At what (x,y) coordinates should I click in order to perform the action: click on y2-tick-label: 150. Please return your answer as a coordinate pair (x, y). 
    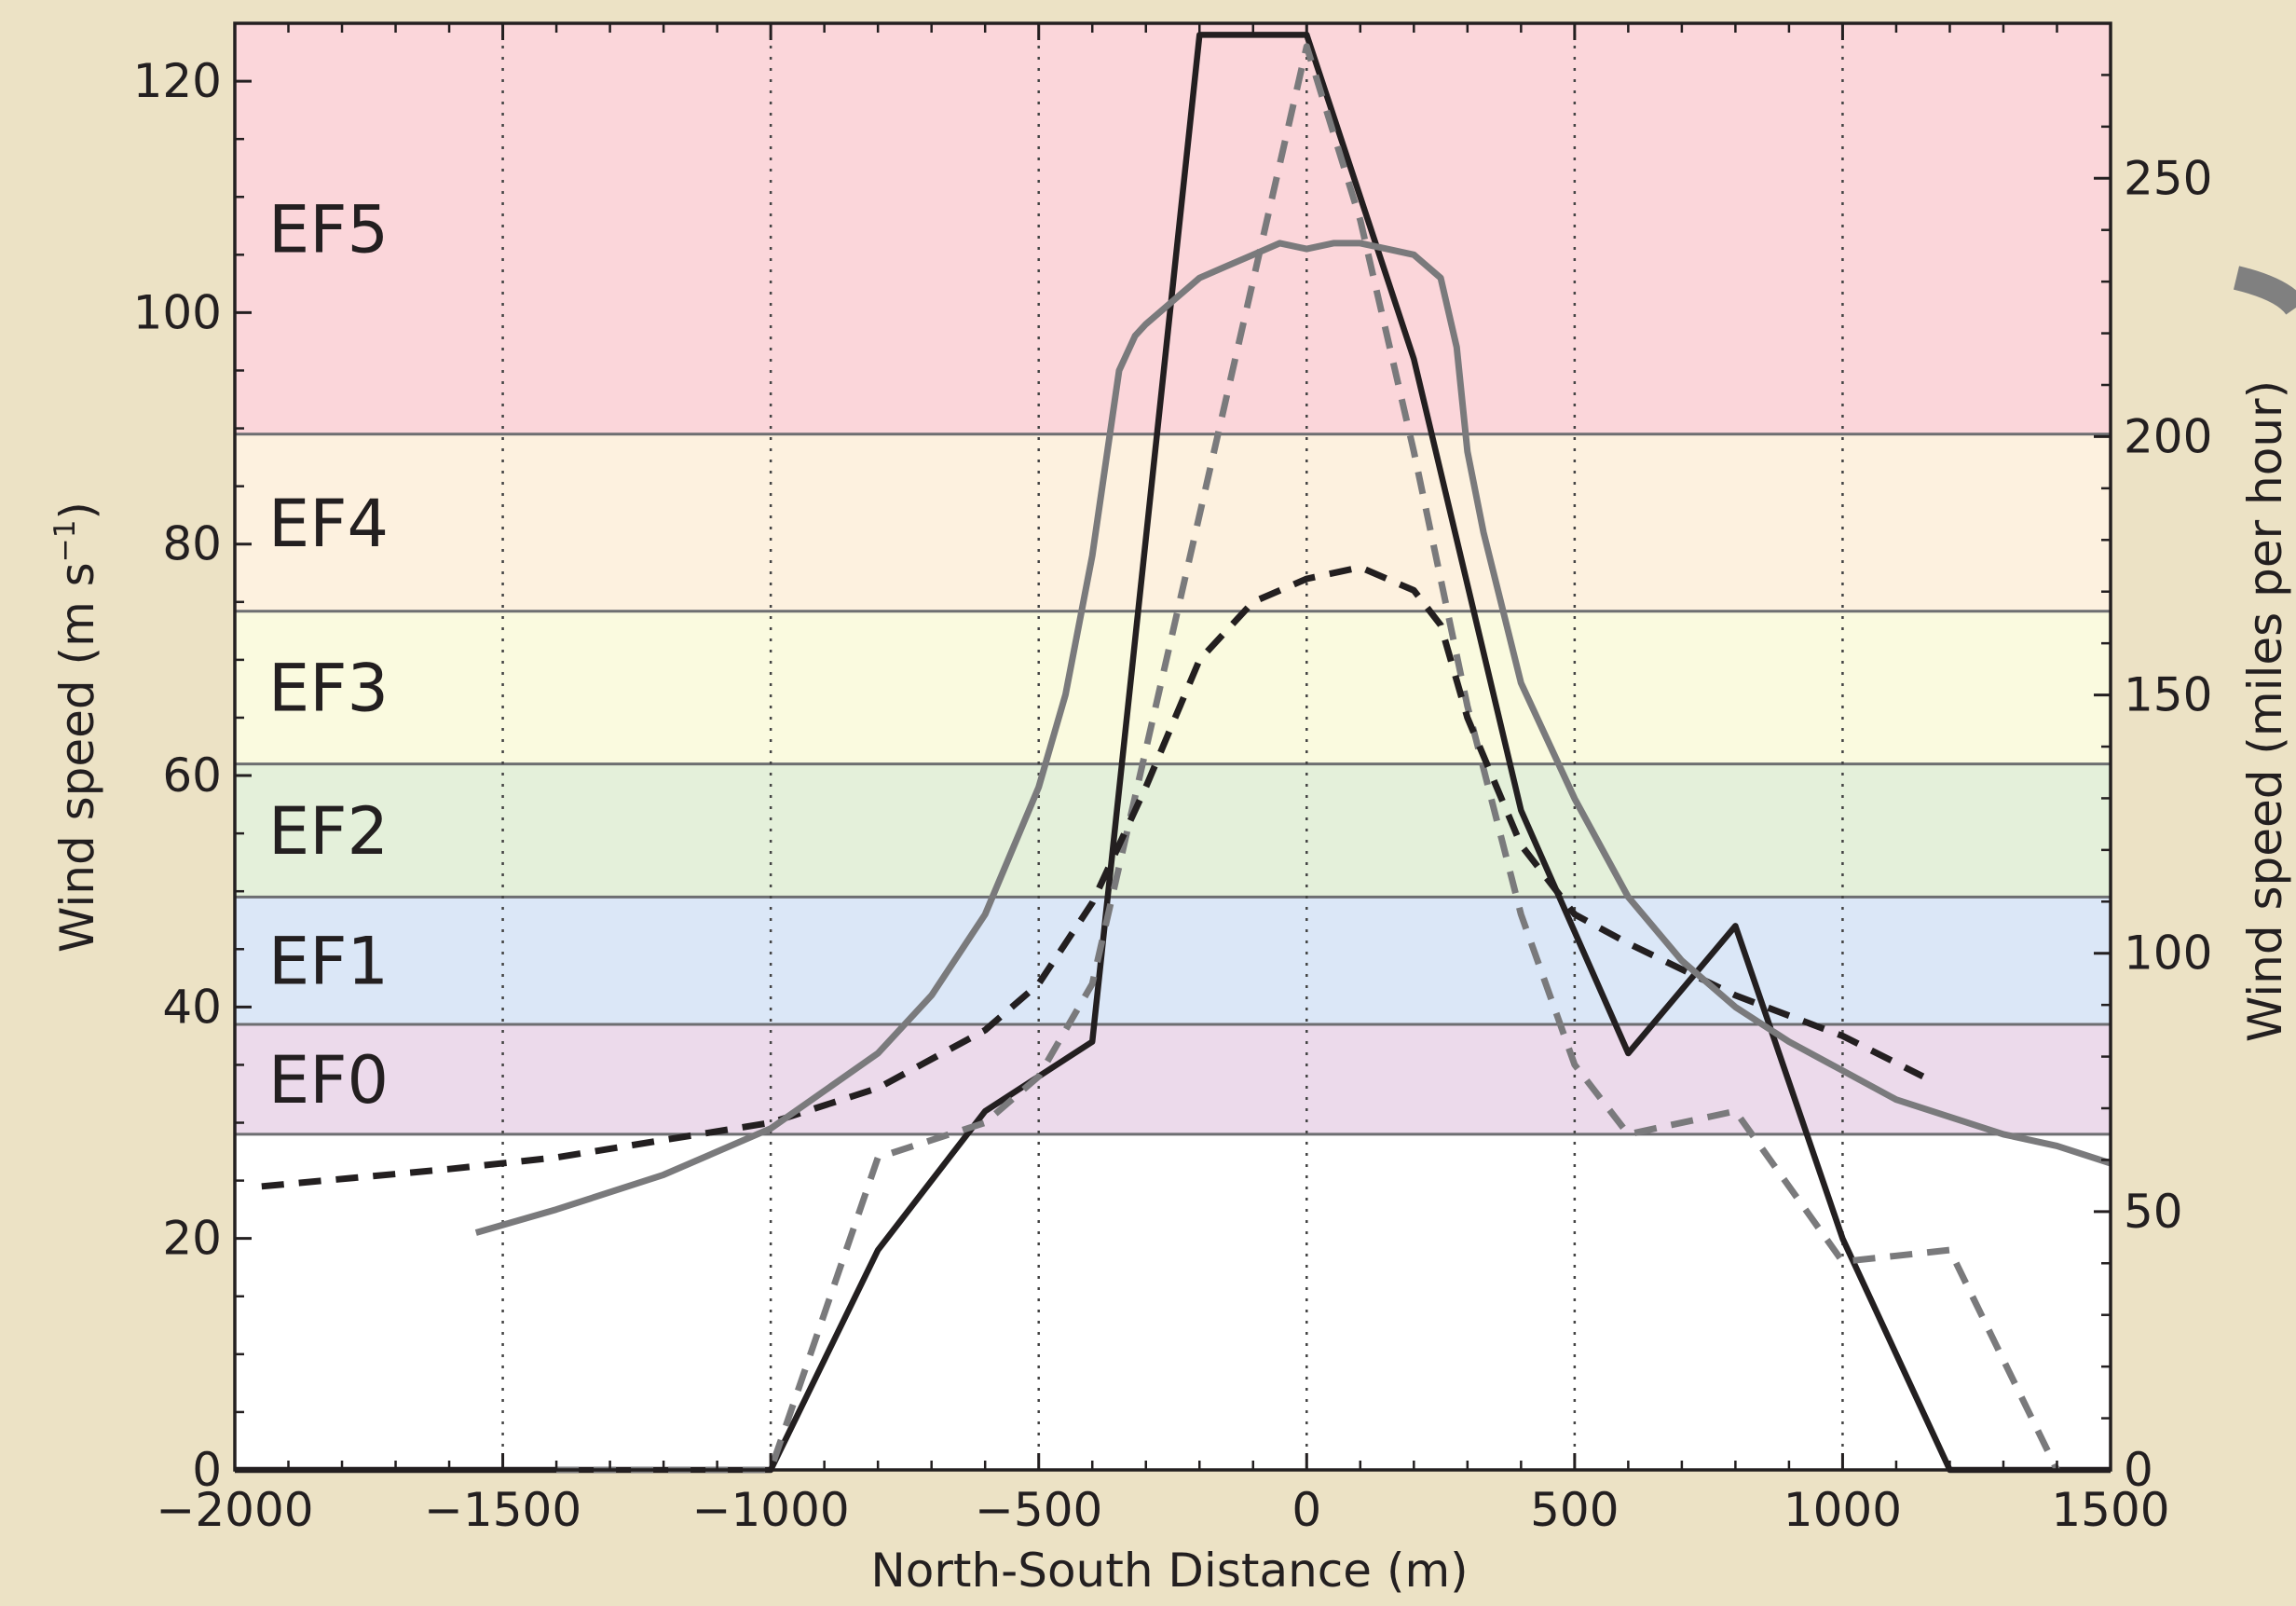
    Looking at the image, I should click on (2168, 695).